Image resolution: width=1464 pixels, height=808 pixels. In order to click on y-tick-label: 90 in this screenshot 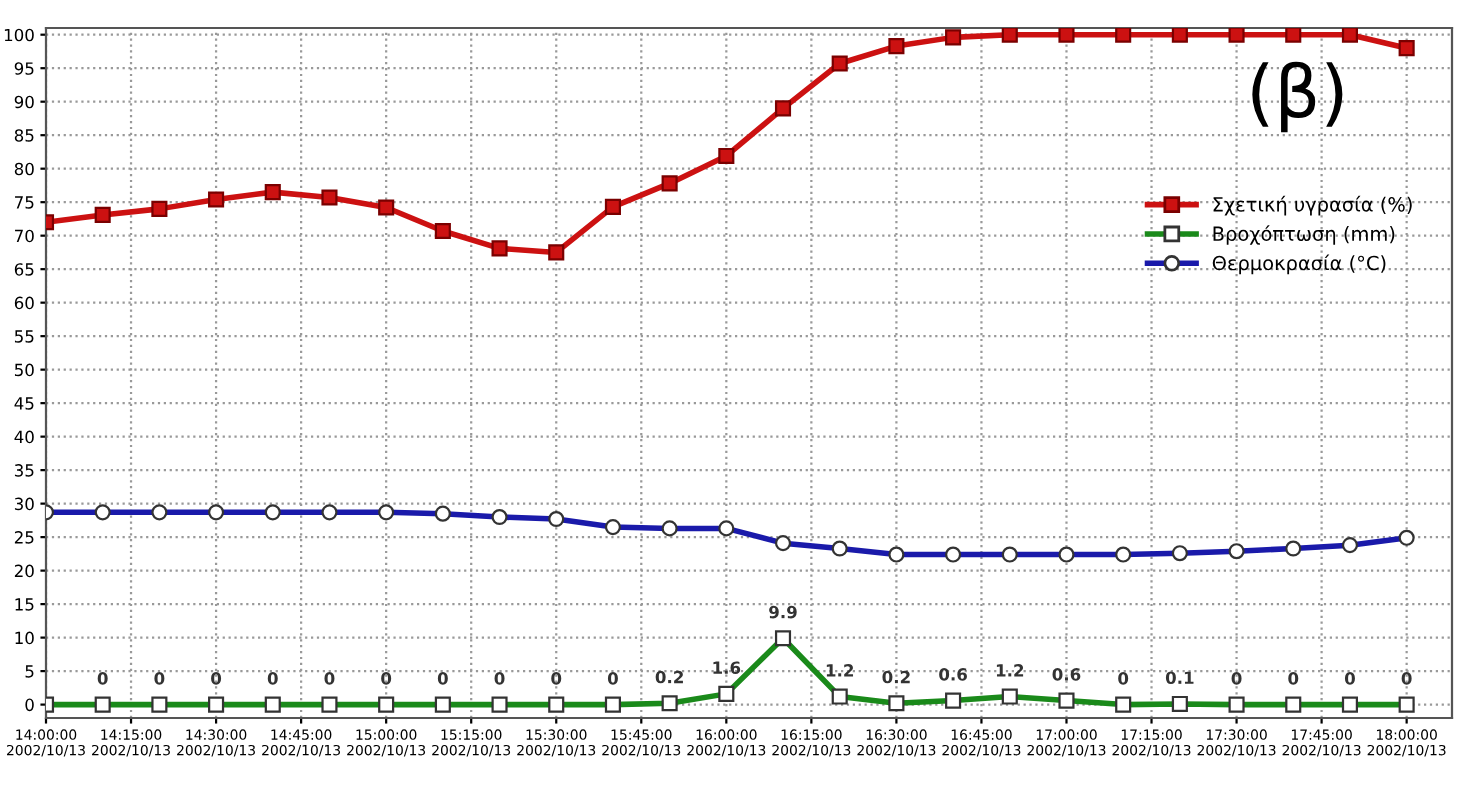, I will do `click(24, 102)`.